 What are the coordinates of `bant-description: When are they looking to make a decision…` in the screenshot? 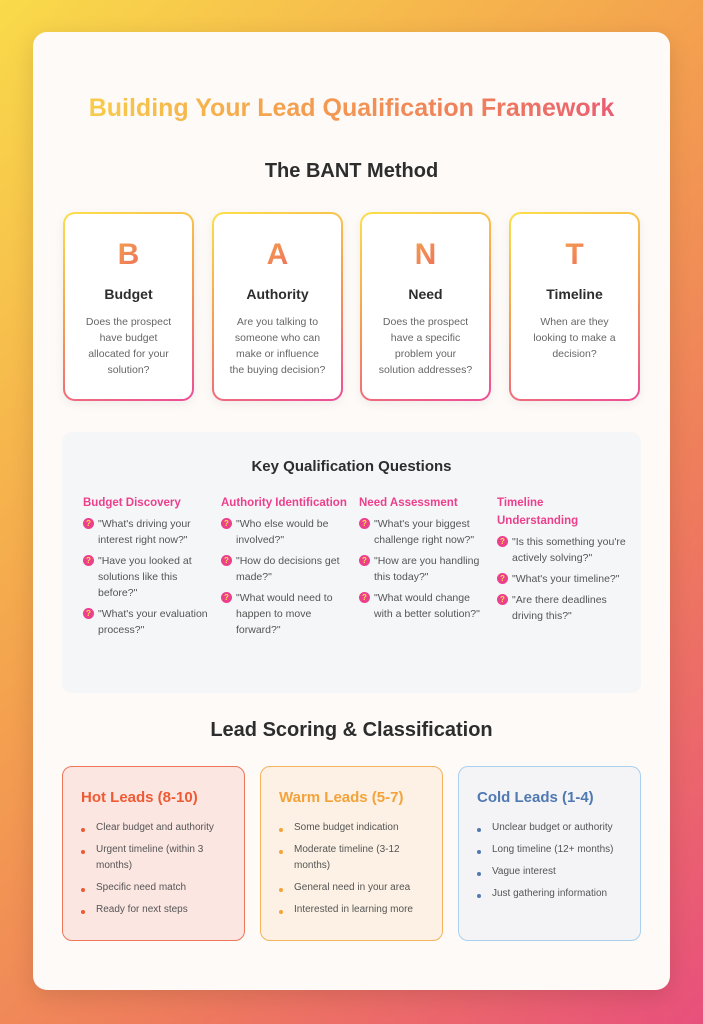 It's located at (574, 338).